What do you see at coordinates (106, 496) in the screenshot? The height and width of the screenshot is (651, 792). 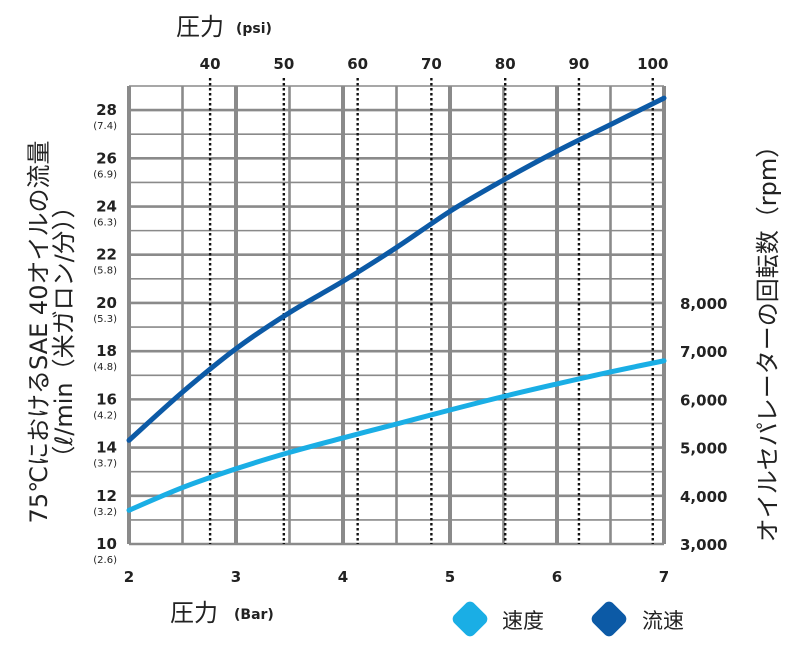 I see `left-tick-label: 12` at bounding box center [106, 496].